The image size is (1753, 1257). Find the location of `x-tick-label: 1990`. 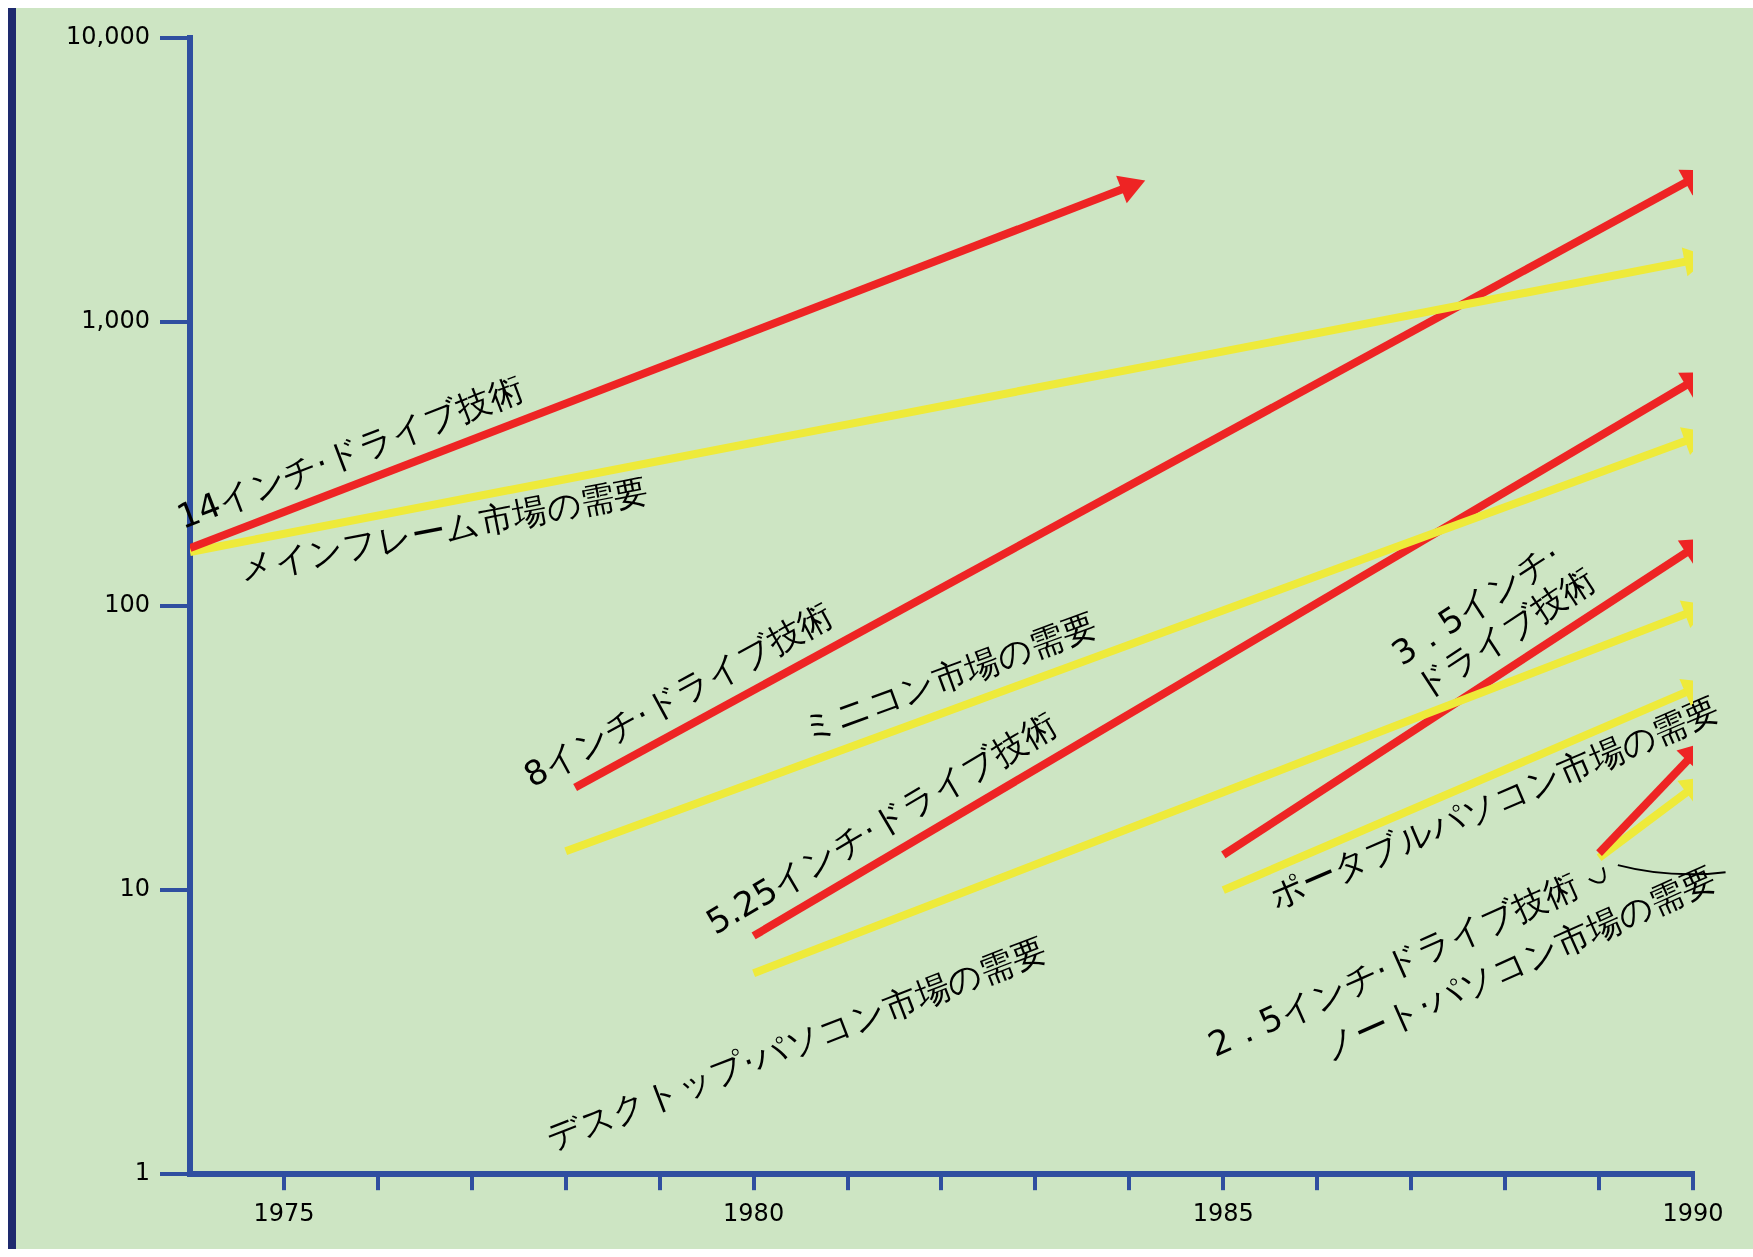

x-tick-label: 1990 is located at coordinates (1693, 1212).